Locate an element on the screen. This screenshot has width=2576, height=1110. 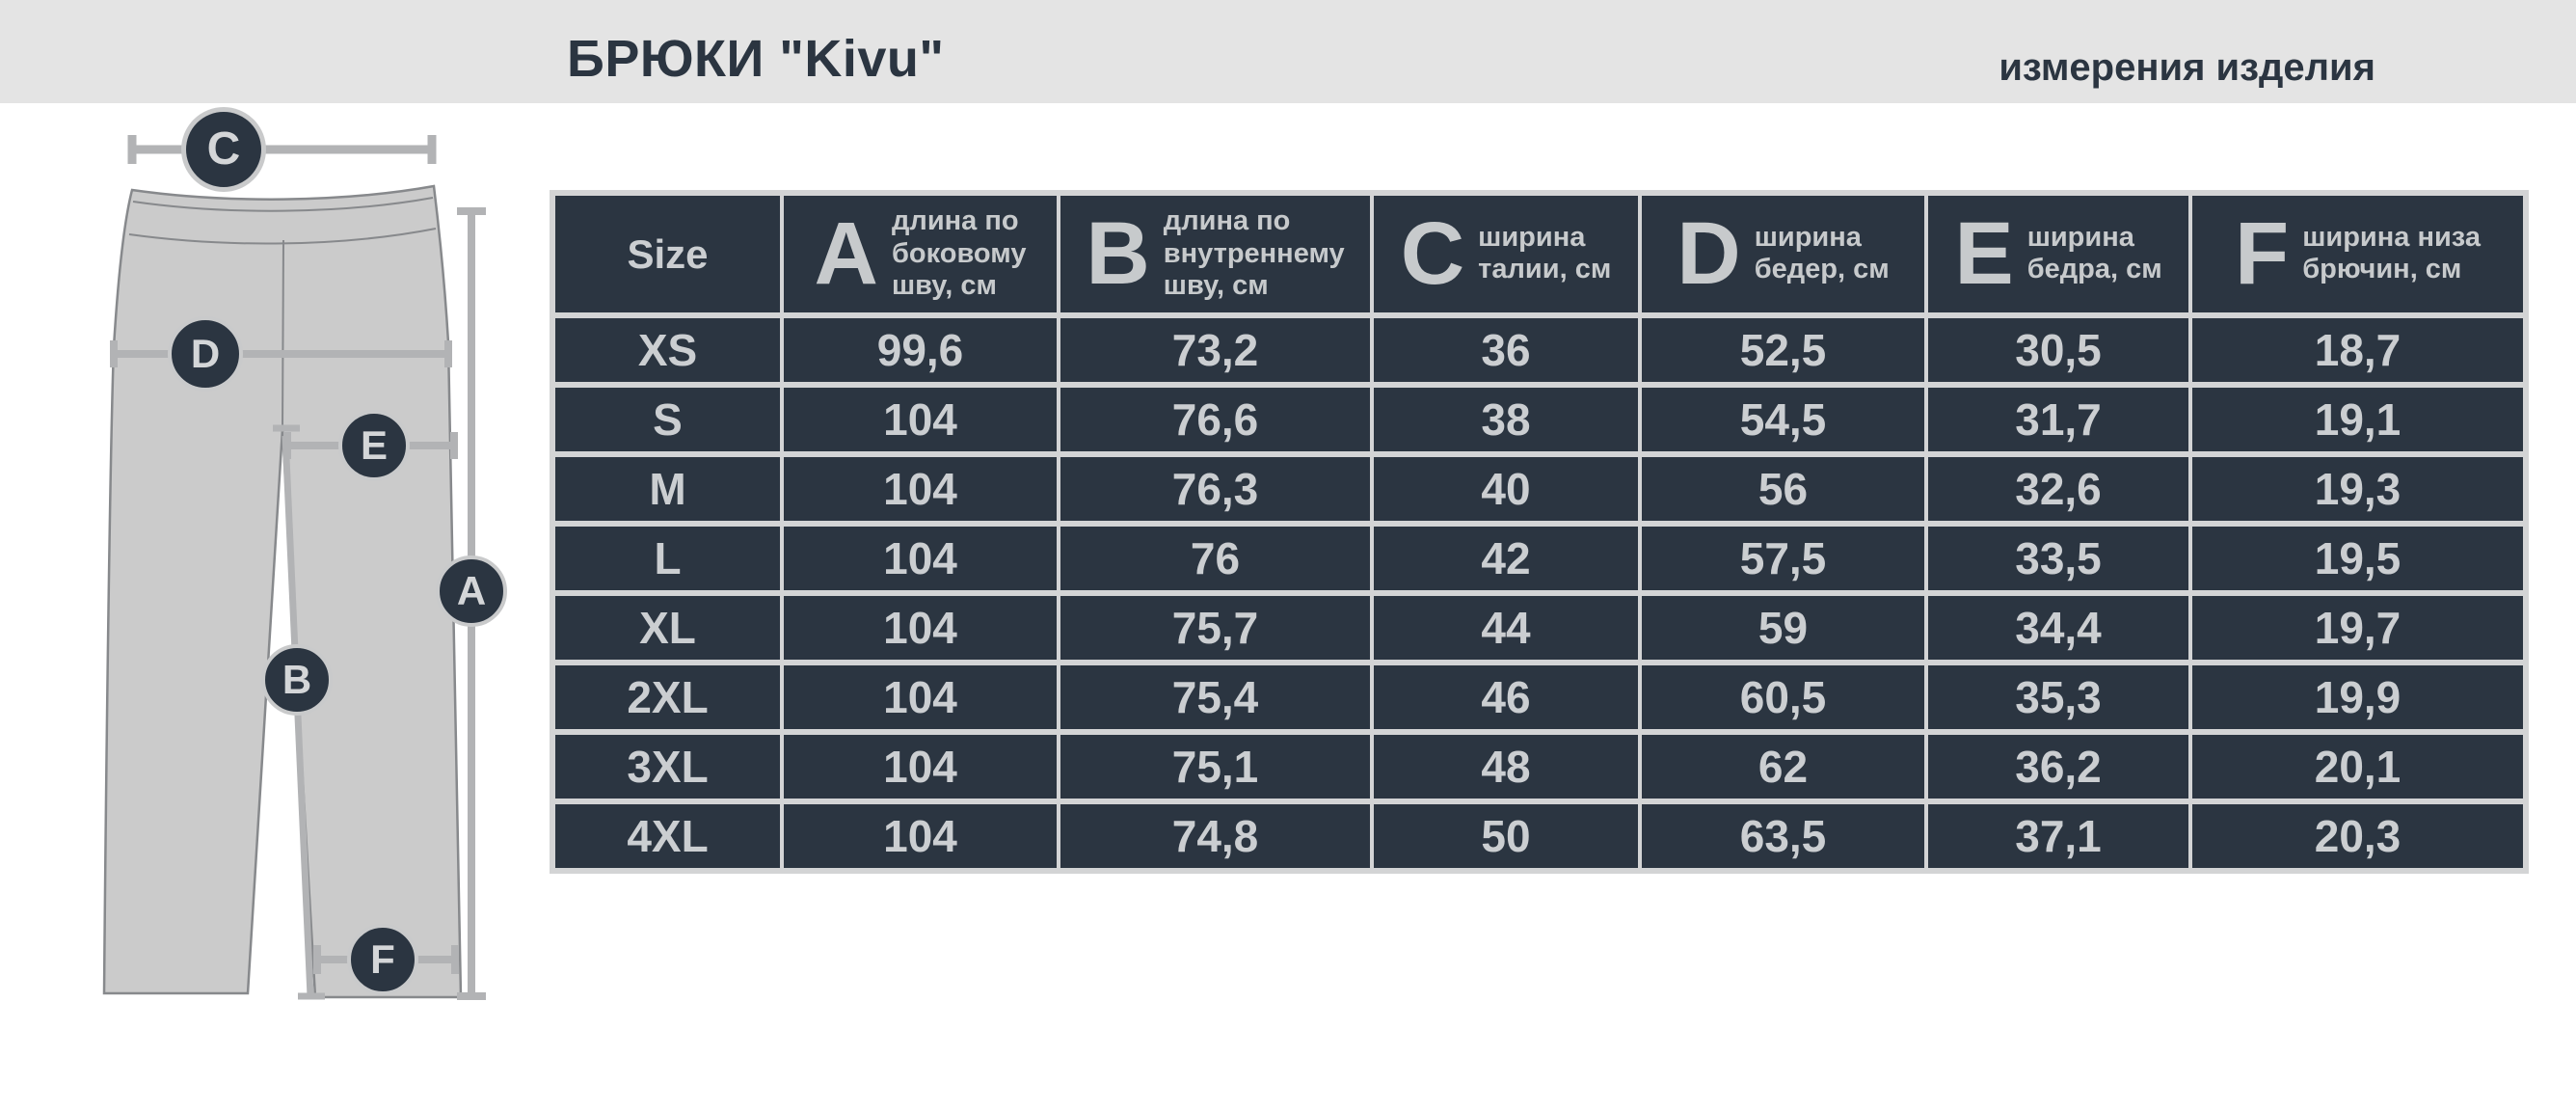
column-letter: B is located at coordinates (1118, 254).